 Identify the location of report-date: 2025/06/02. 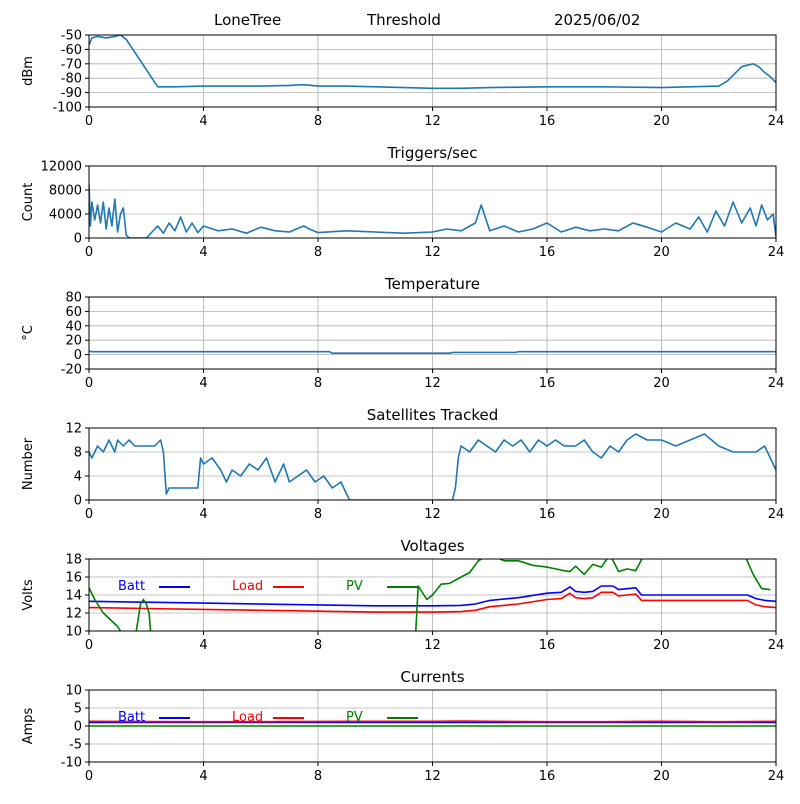
(597, 20).